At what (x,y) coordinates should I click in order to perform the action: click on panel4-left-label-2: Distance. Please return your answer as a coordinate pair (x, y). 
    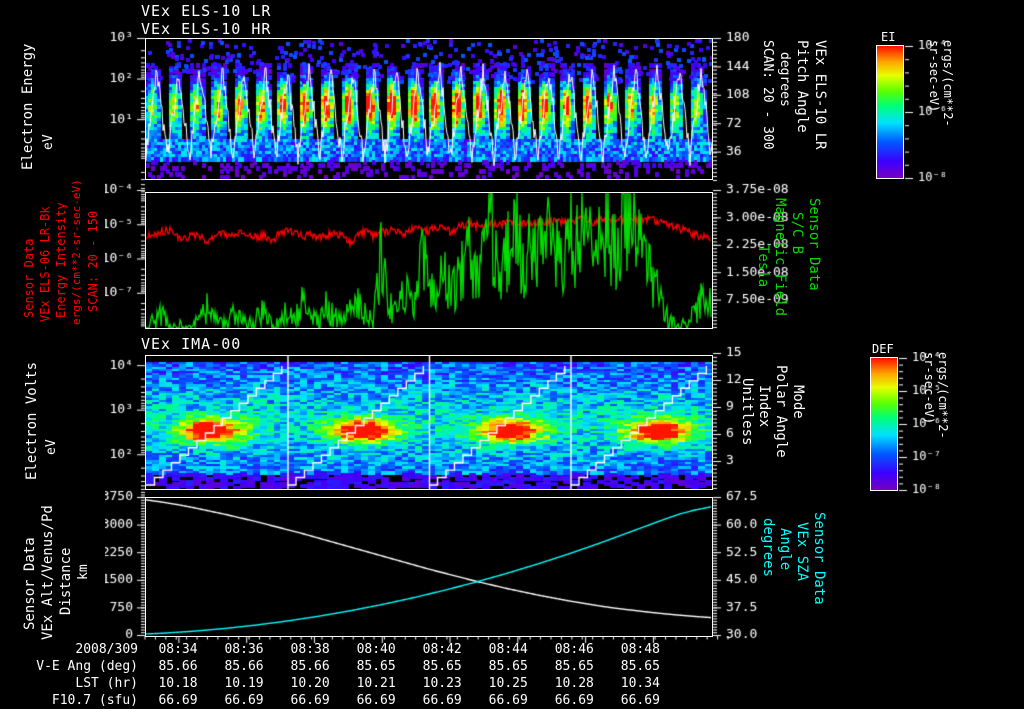
    Looking at the image, I should click on (66, 581).